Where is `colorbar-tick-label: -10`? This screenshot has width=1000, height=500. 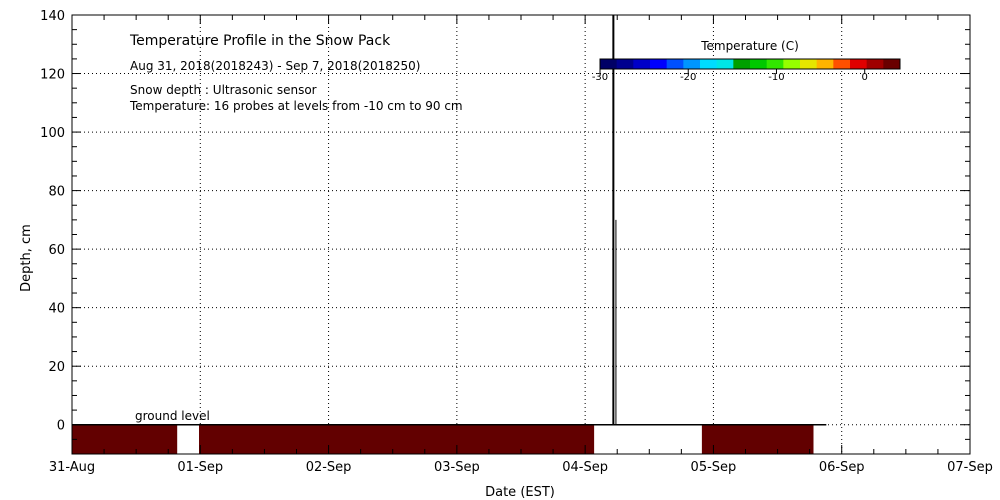 colorbar-tick-label: -10 is located at coordinates (776, 77).